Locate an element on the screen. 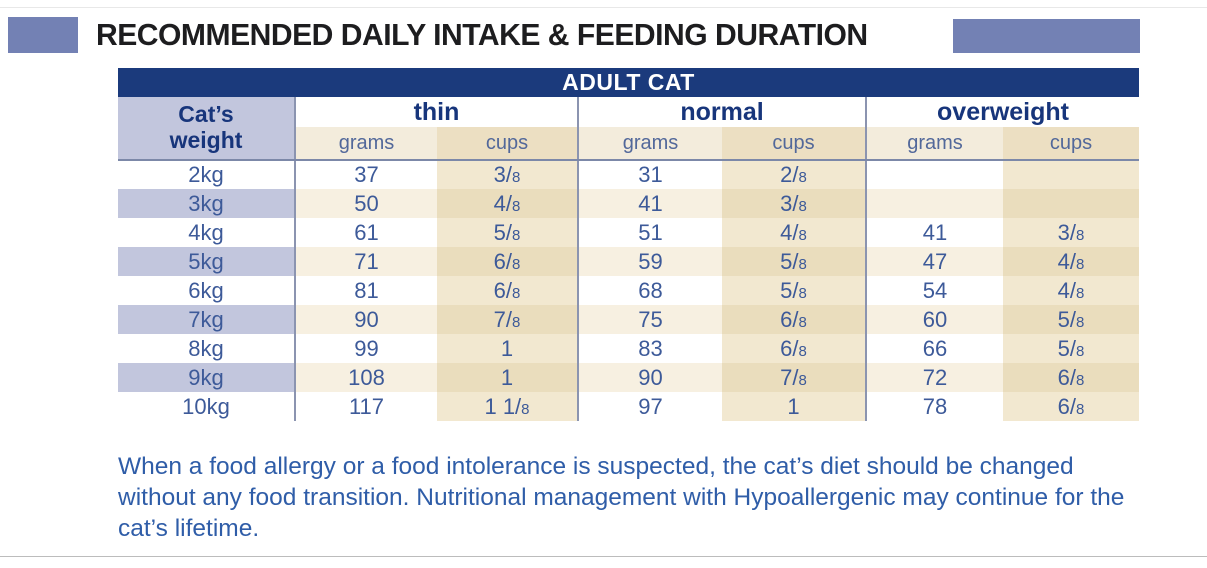 The height and width of the screenshot is (568, 1207). weight-column-header: Cat’s weight is located at coordinates (206, 129).